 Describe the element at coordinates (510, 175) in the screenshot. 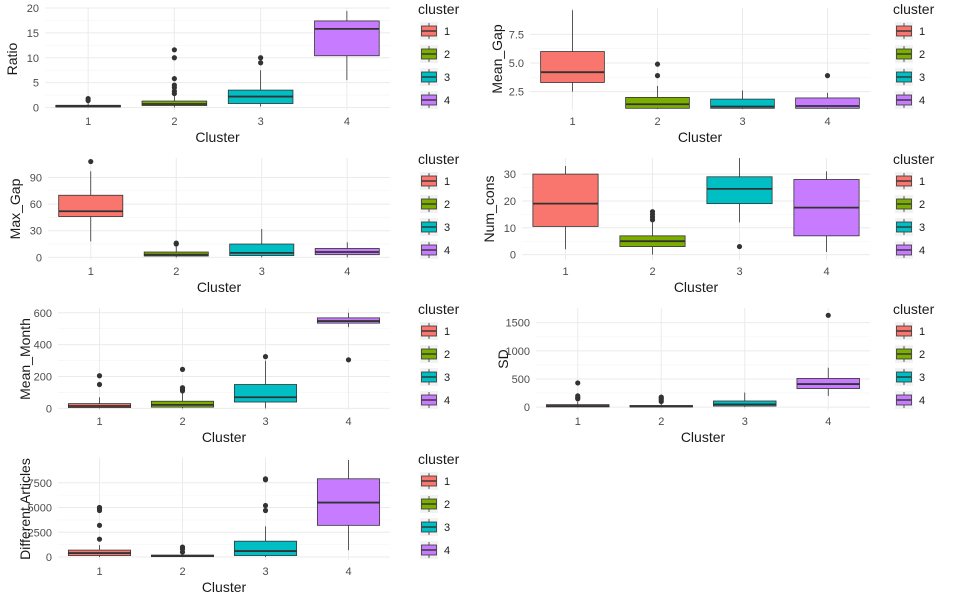

I see `y-tick-label: 30` at that location.